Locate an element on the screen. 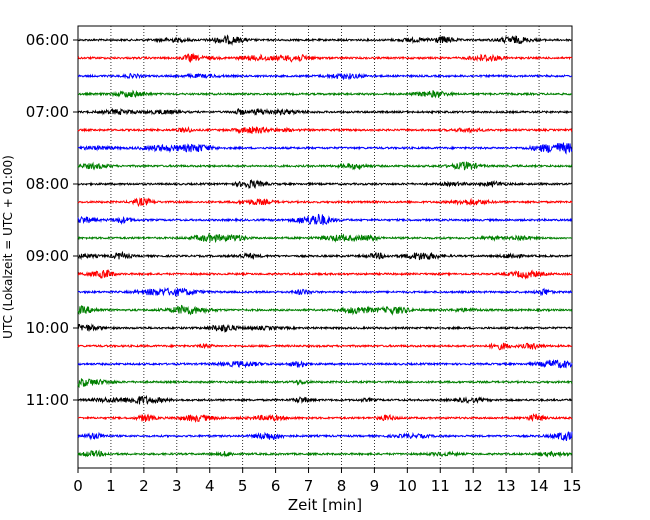  x-tick-label: 12 is located at coordinates (473, 486).